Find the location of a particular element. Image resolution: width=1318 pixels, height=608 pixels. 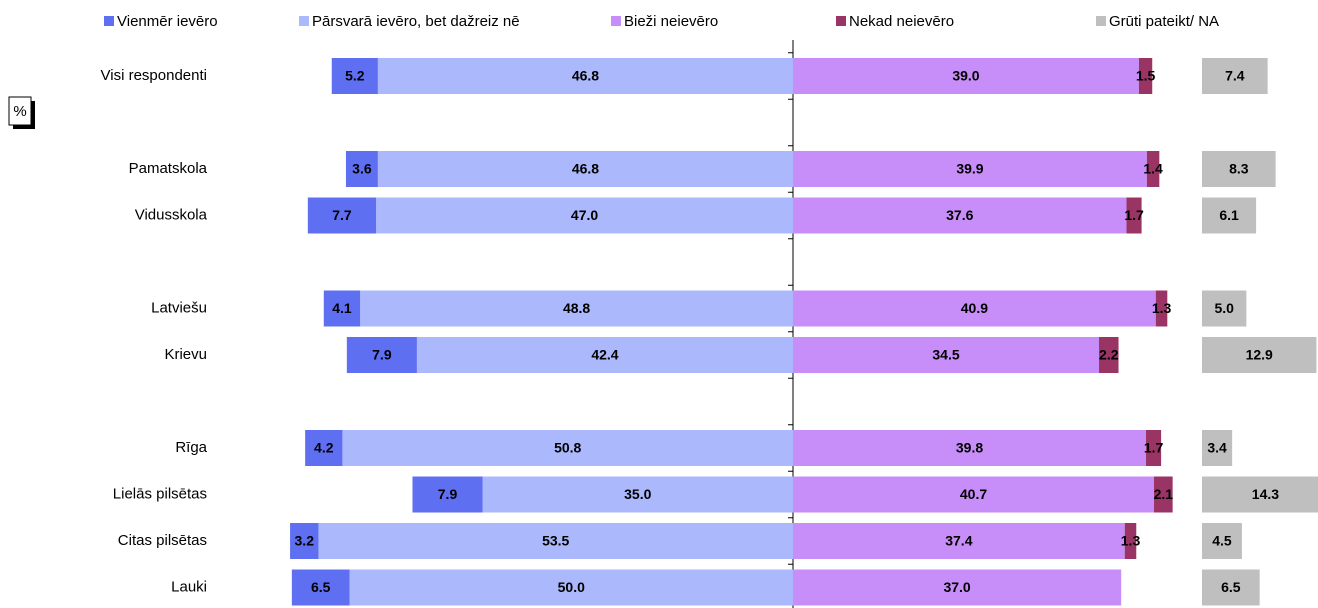

value-label: 6.1 is located at coordinates (1229, 215).